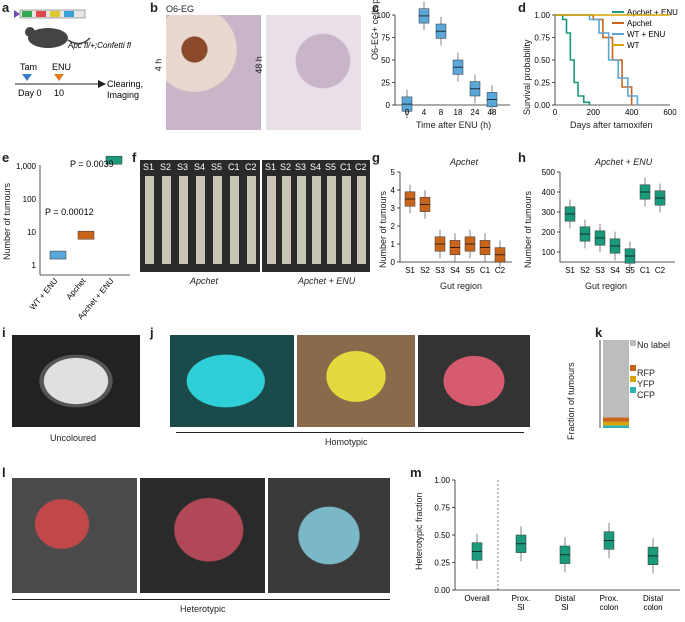 The height and width of the screenshot is (622, 685). I want to click on lane-label: S5, so click(217, 167).